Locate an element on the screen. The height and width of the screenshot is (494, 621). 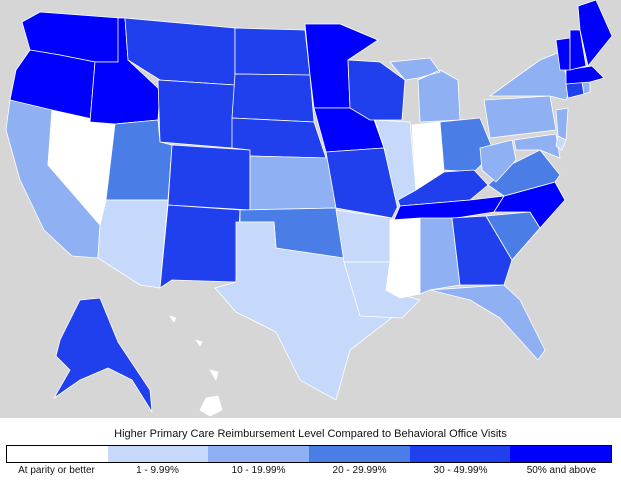
state-maine is located at coordinates (595, 33).